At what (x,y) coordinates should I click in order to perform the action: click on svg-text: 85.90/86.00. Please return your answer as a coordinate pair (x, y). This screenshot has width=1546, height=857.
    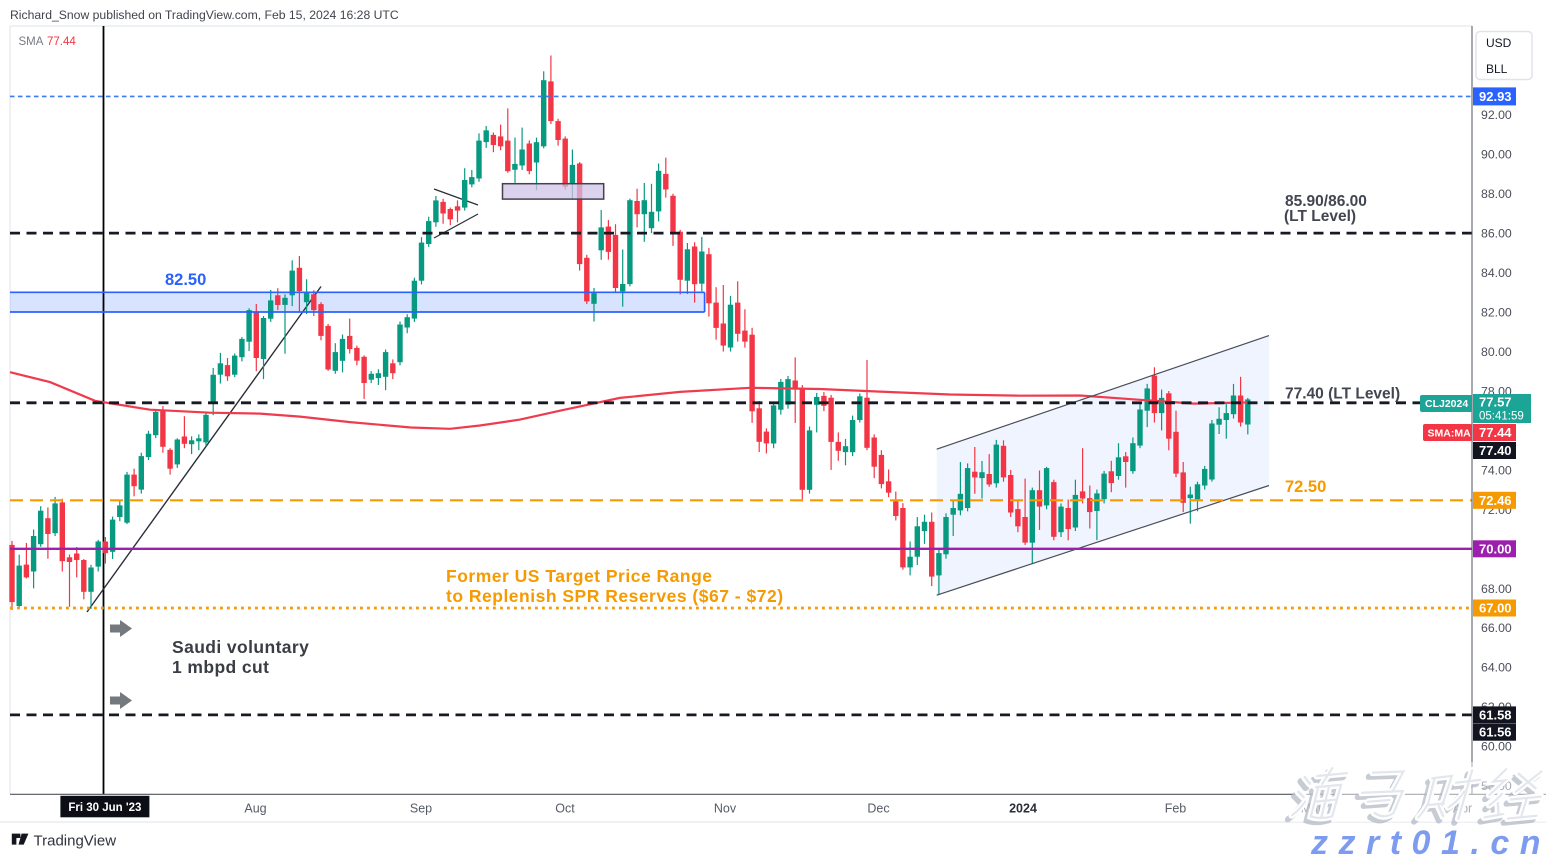
    Looking at the image, I should click on (1326, 201).